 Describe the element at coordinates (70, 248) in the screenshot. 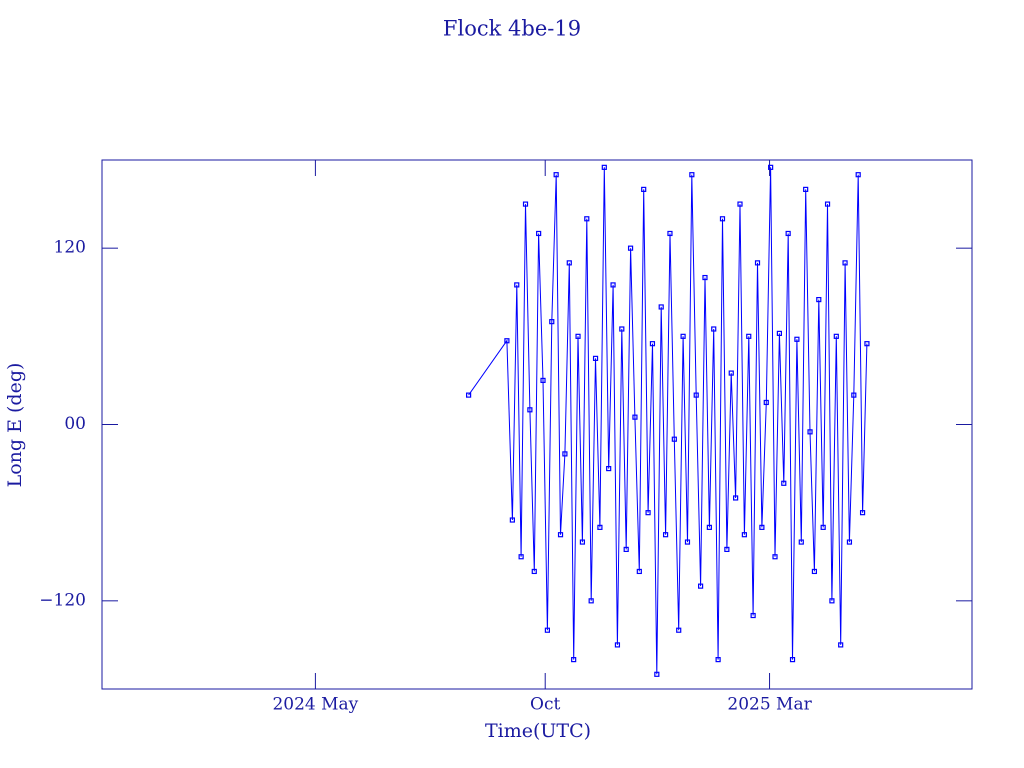

I see `y-tick-label: 120` at that location.